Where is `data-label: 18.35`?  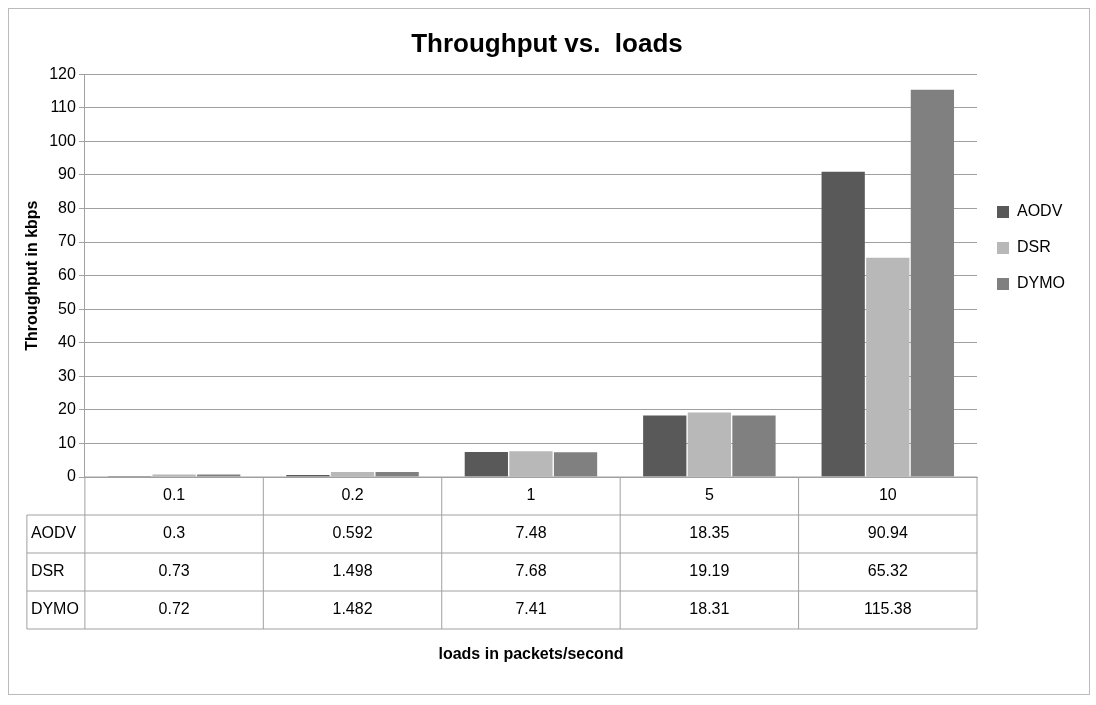 data-label: 18.35 is located at coordinates (709, 533).